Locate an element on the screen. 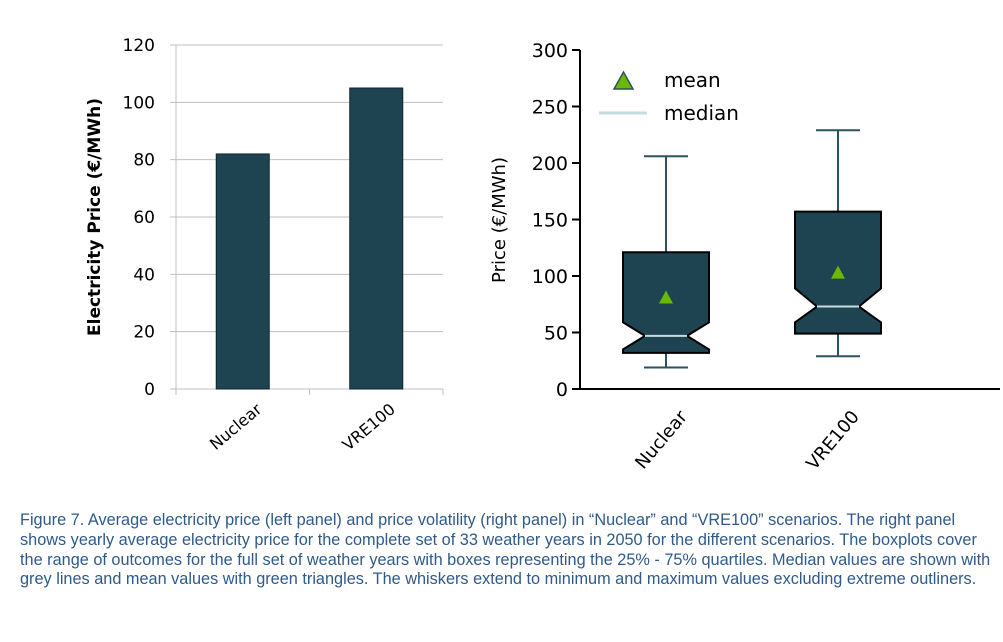 The height and width of the screenshot is (642, 1003). y-tick-label: 60 is located at coordinates (144, 218).